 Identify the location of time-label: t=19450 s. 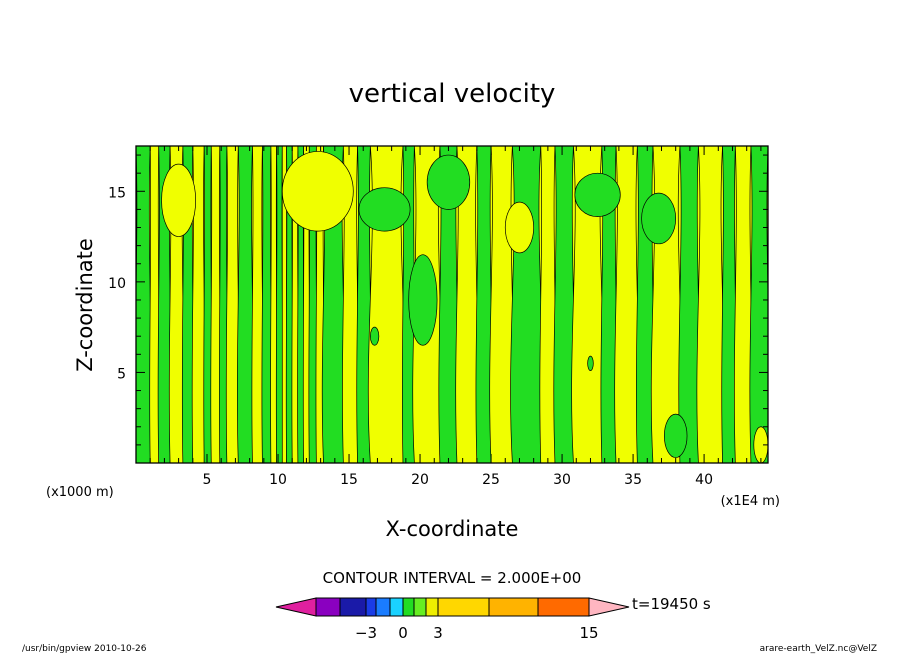
(671, 604).